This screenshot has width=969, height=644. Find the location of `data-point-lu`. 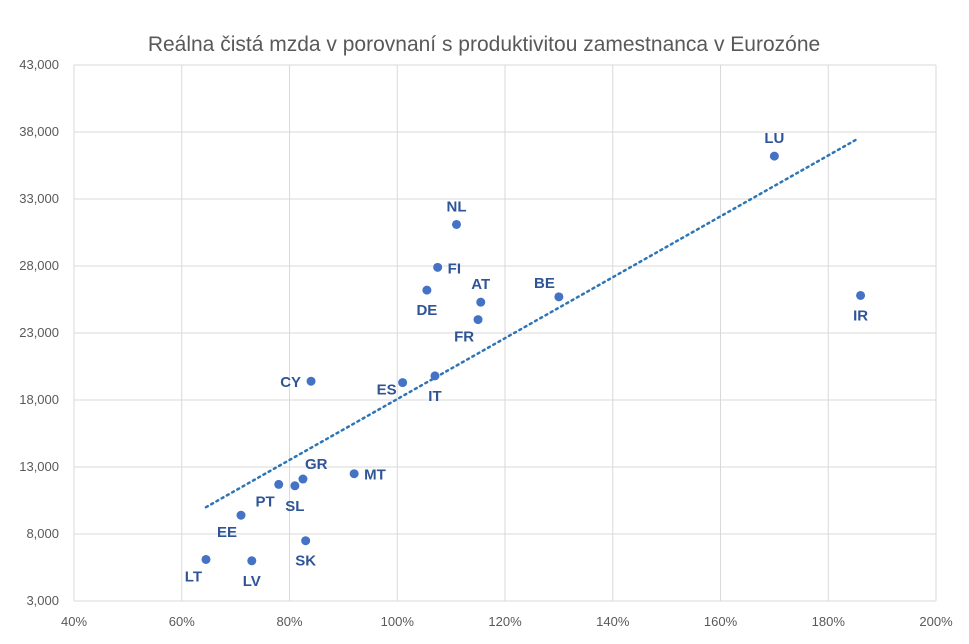

data-point-lu is located at coordinates (774, 156).